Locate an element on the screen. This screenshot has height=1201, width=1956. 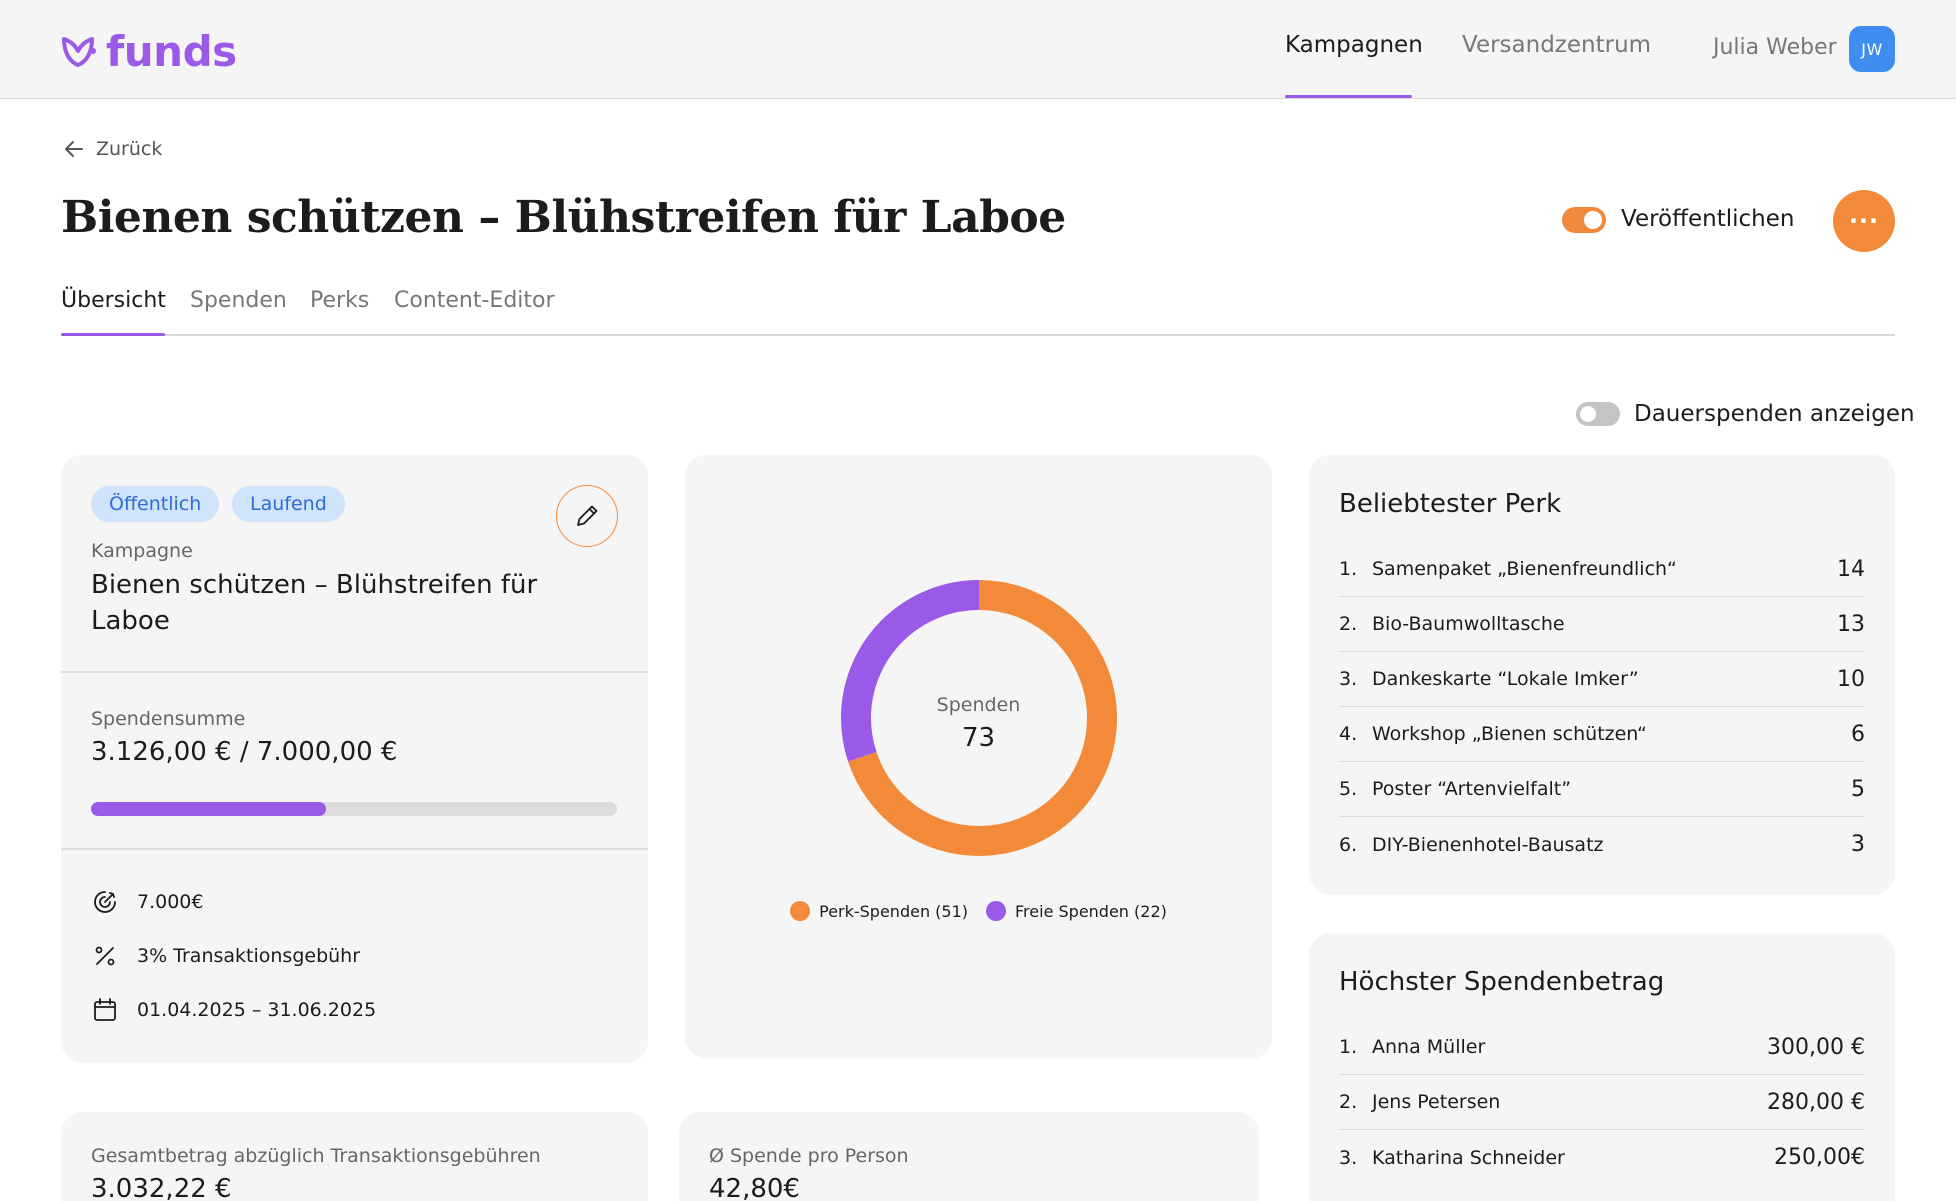
list-name: DIY-Bienenhotel-Bausatz is located at coordinates (1488, 844).